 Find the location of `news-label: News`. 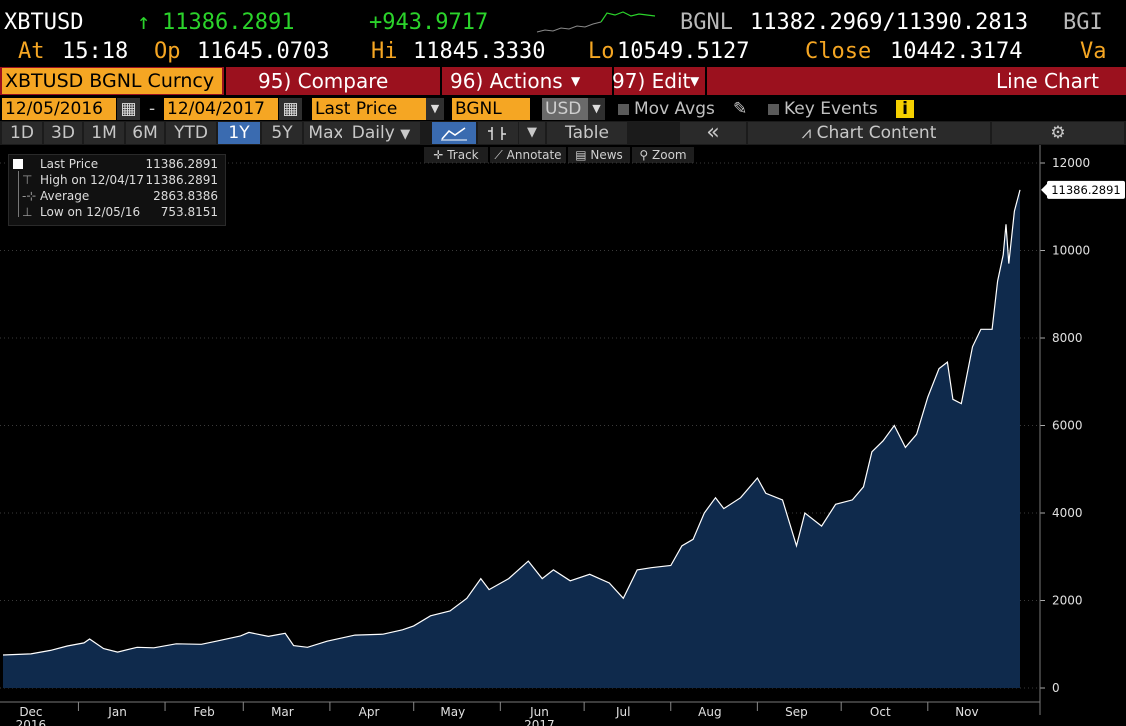

news-label: News is located at coordinates (606, 155).